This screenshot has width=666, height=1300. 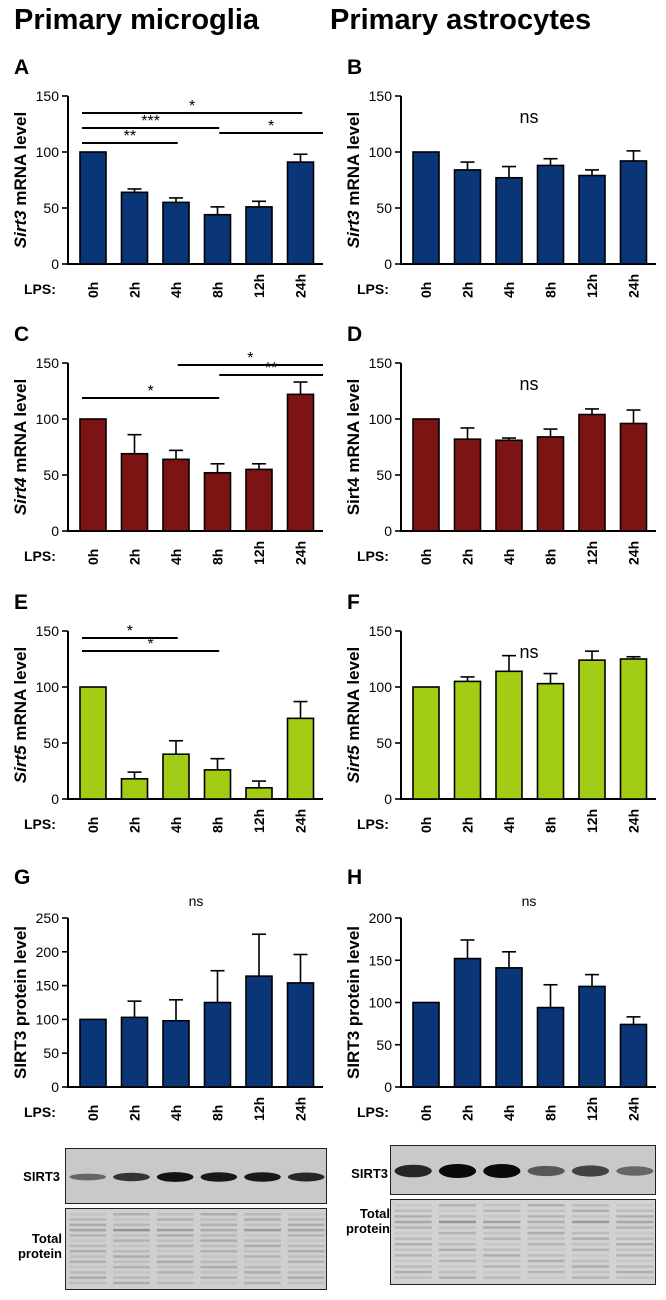 What do you see at coordinates (354, 67) in the screenshot?
I see `panel-letter: B` at bounding box center [354, 67].